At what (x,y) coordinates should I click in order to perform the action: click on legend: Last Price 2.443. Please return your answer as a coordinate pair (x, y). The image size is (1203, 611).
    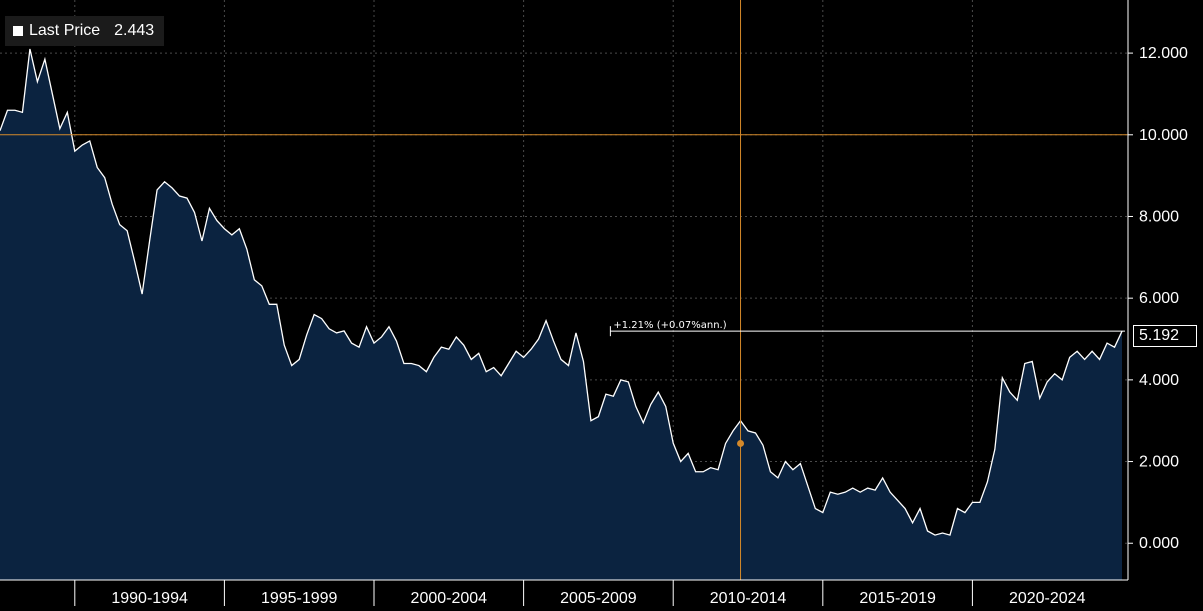
    Looking at the image, I should click on (85, 31).